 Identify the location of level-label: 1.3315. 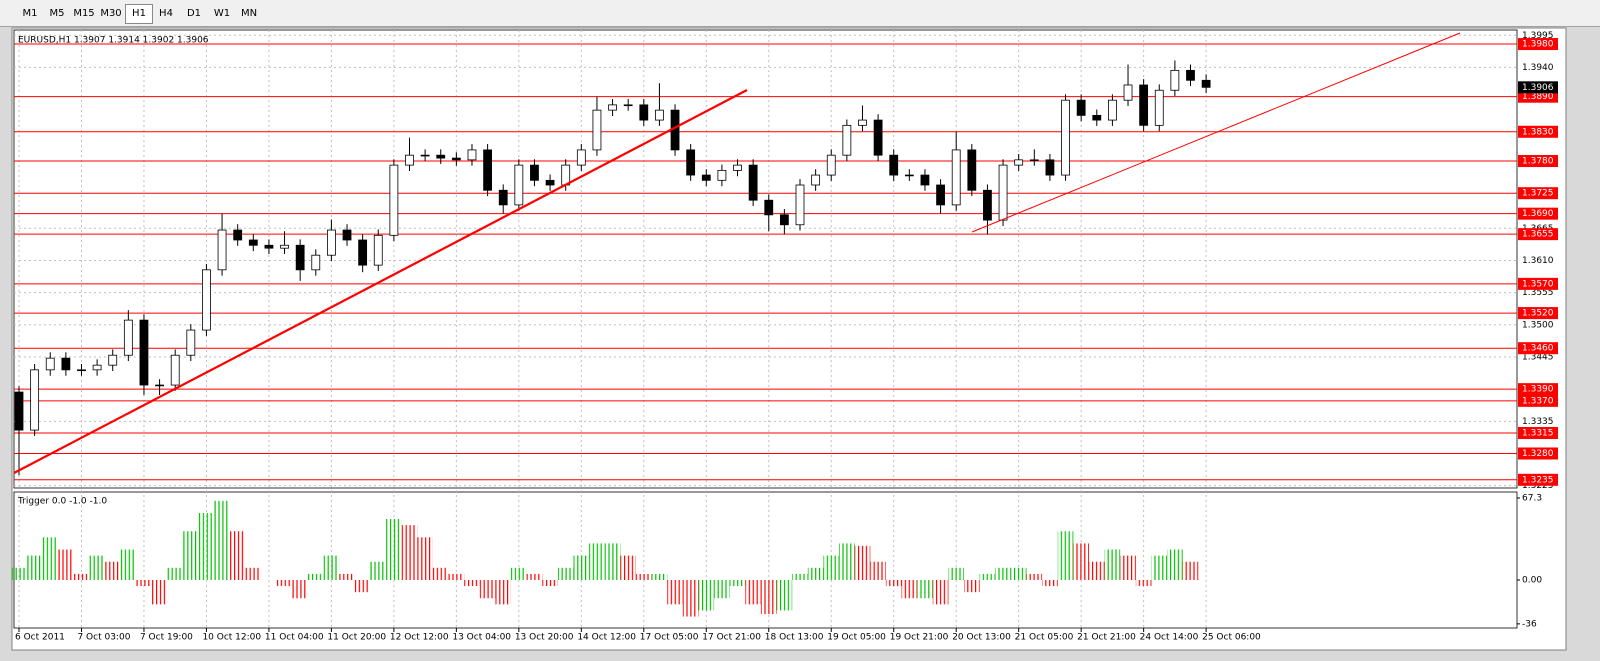
(1538, 434).